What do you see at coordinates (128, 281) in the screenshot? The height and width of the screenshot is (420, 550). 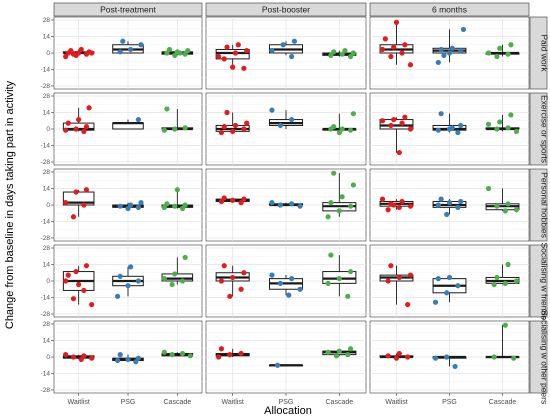 I see `panel-socialising-w-friends-post-treatment` at bounding box center [128, 281].